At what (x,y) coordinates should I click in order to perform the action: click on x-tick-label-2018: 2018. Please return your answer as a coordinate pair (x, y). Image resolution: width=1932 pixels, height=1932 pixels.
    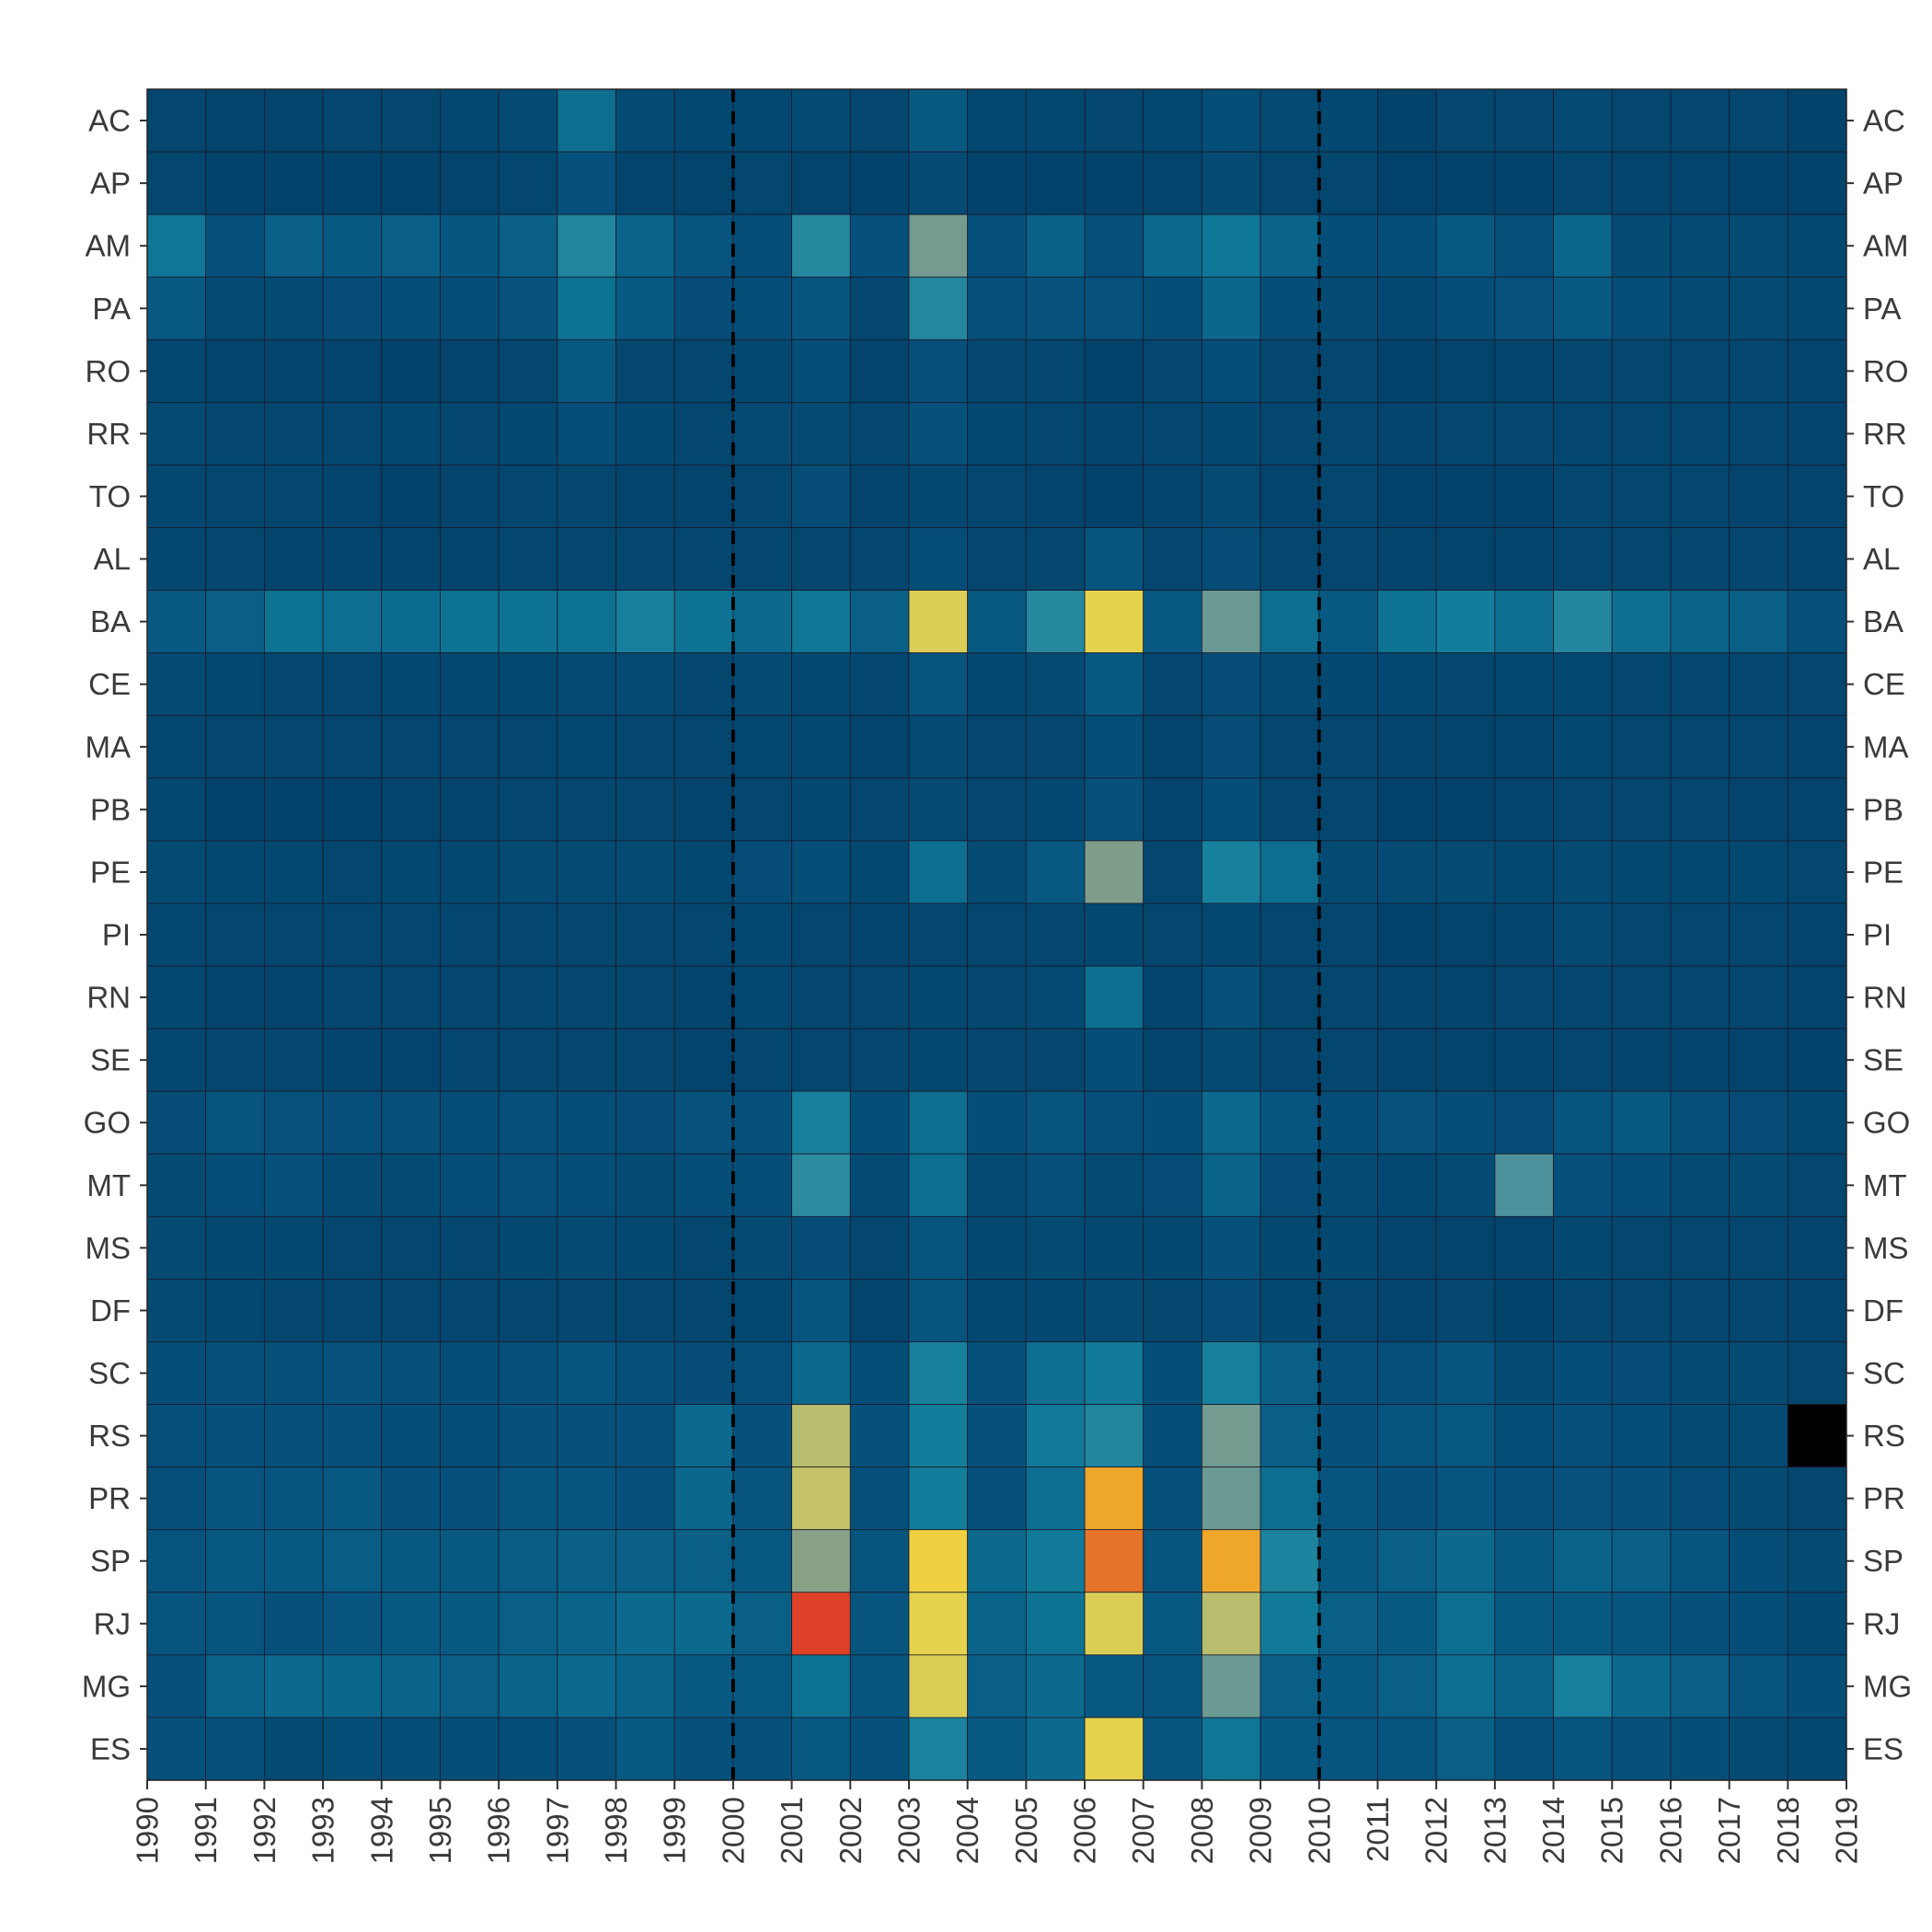
    Looking at the image, I should click on (1788, 1830).